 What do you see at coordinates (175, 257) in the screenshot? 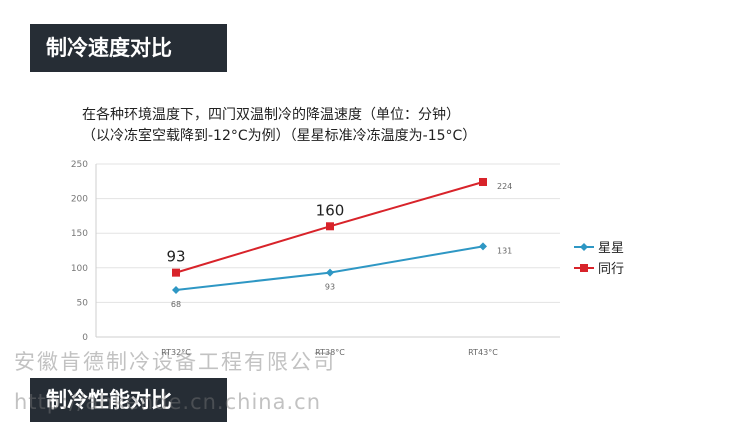
I see `data-label-s1-0: 93` at bounding box center [175, 257].